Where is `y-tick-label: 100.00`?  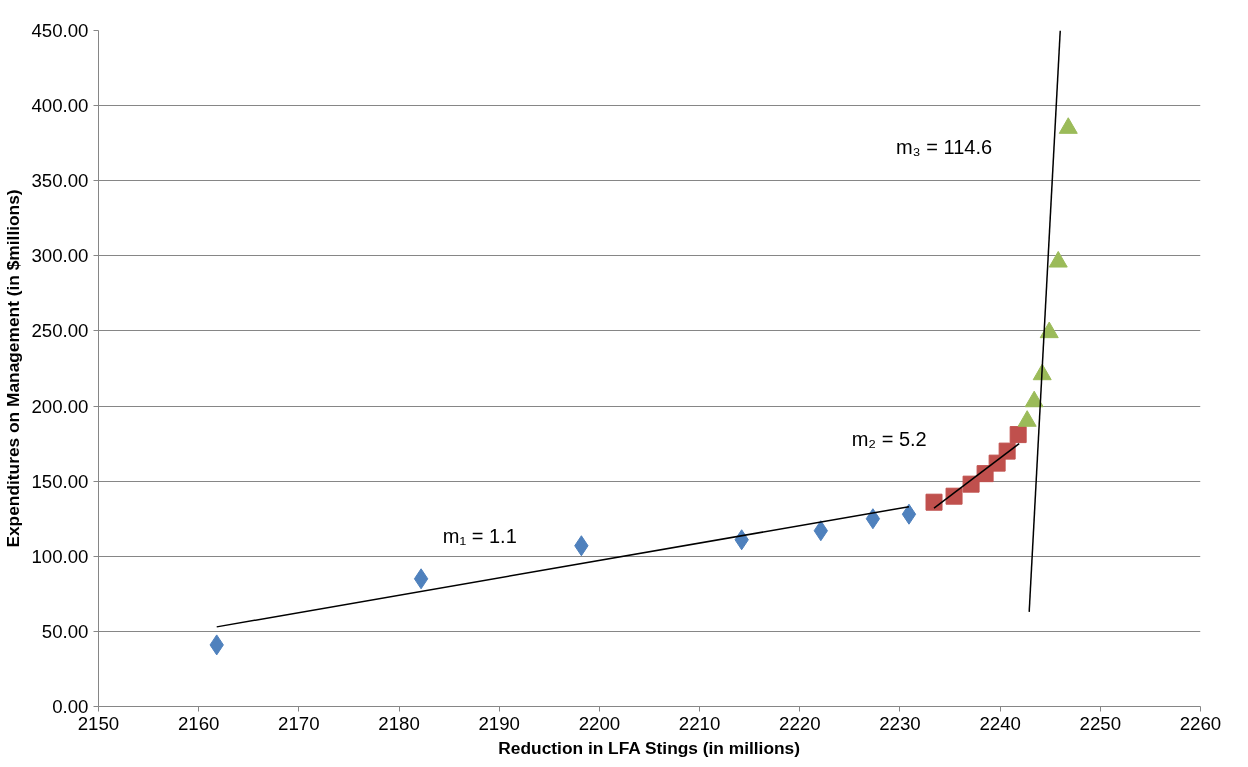 y-tick-label: 100.00 is located at coordinates (60, 556).